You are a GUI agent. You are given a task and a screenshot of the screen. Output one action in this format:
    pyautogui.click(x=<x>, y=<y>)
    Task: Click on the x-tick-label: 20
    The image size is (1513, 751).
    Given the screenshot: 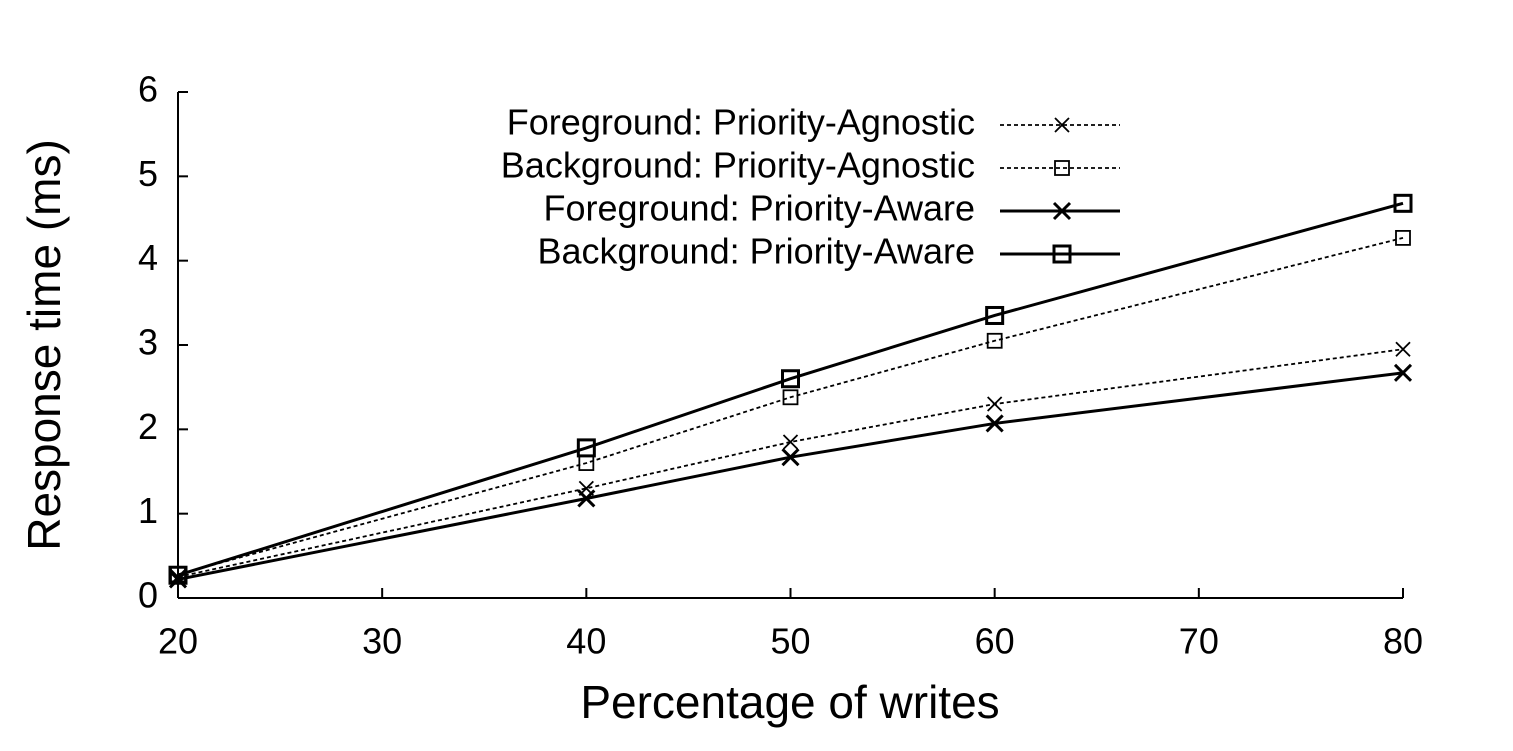 What is the action you would take?
    pyautogui.click(x=178, y=641)
    